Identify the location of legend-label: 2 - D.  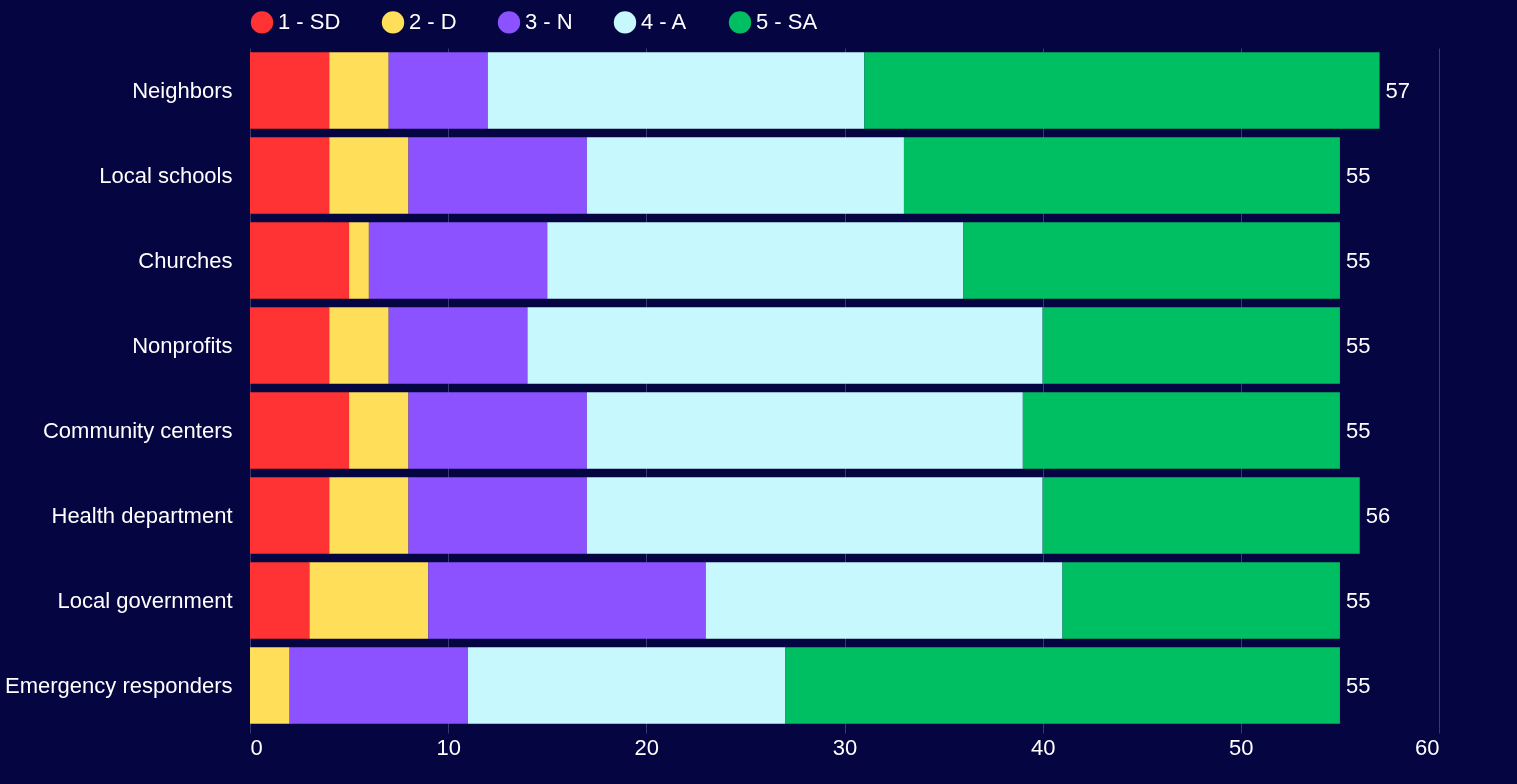
(433, 22).